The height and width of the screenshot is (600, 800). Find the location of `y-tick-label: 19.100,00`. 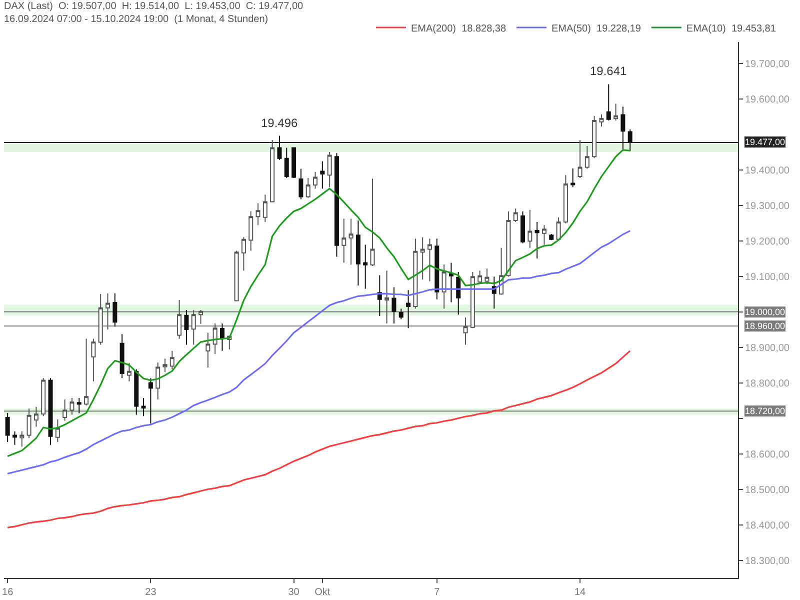

y-tick-label: 19.100,00 is located at coordinates (767, 277).